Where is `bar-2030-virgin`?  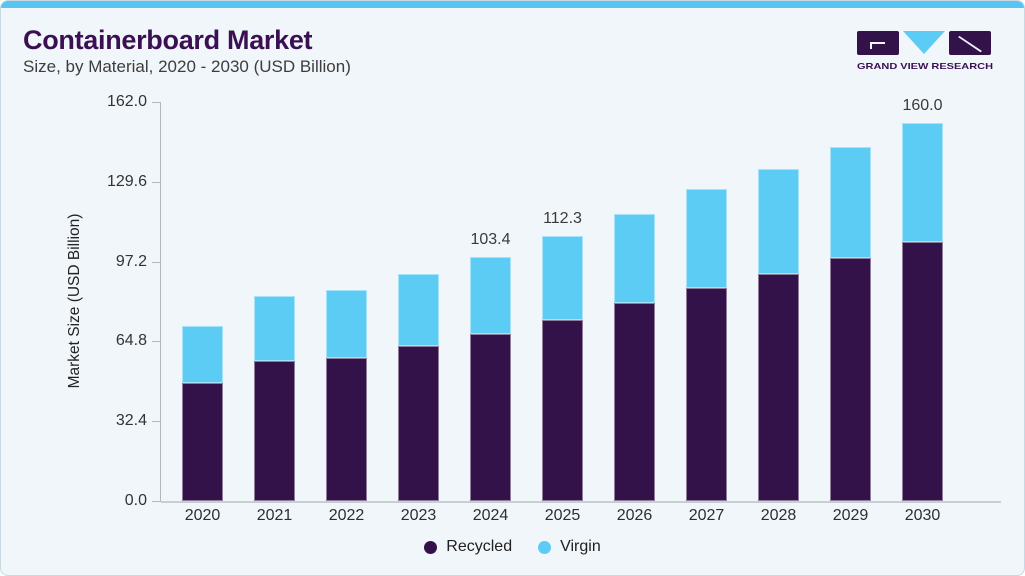 bar-2030-virgin is located at coordinates (922, 182).